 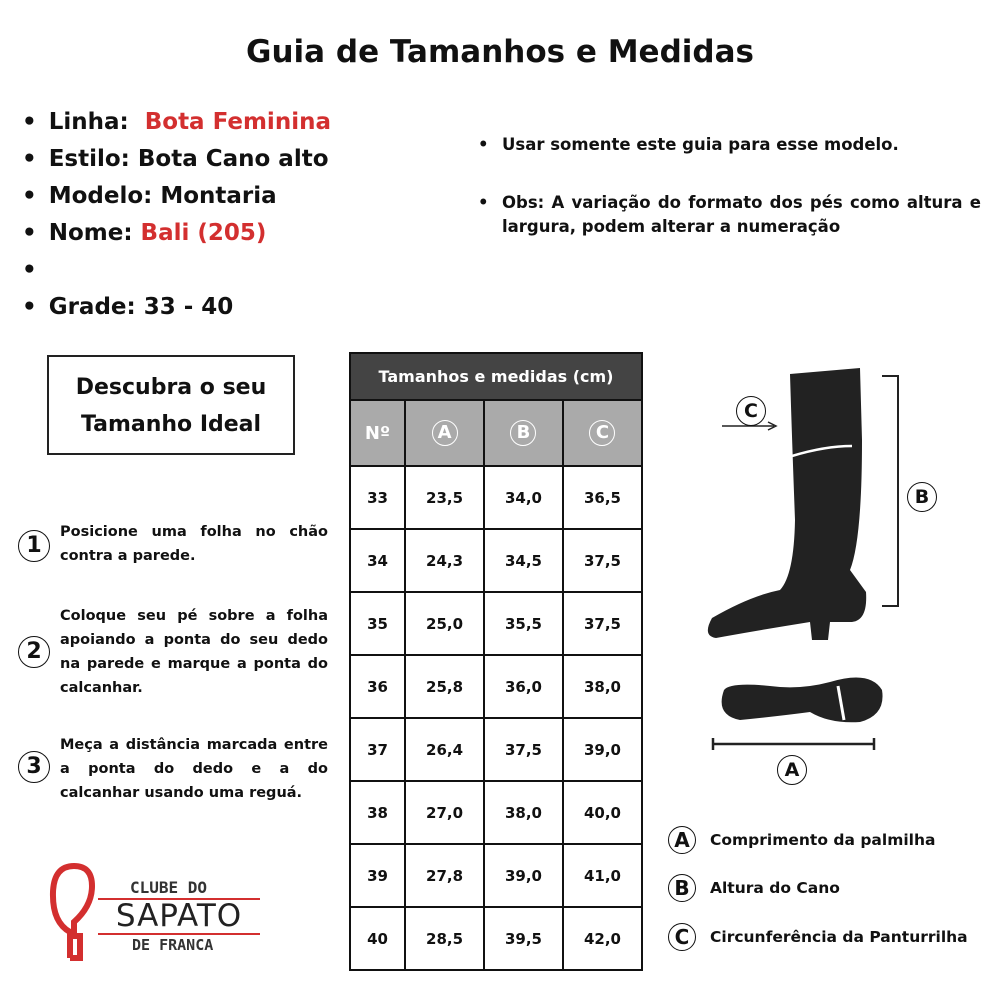 What do you see at coordinates (523, 623) in the screenshot?
I see `b-cell: 35,5` at bounding box center [523, 623].